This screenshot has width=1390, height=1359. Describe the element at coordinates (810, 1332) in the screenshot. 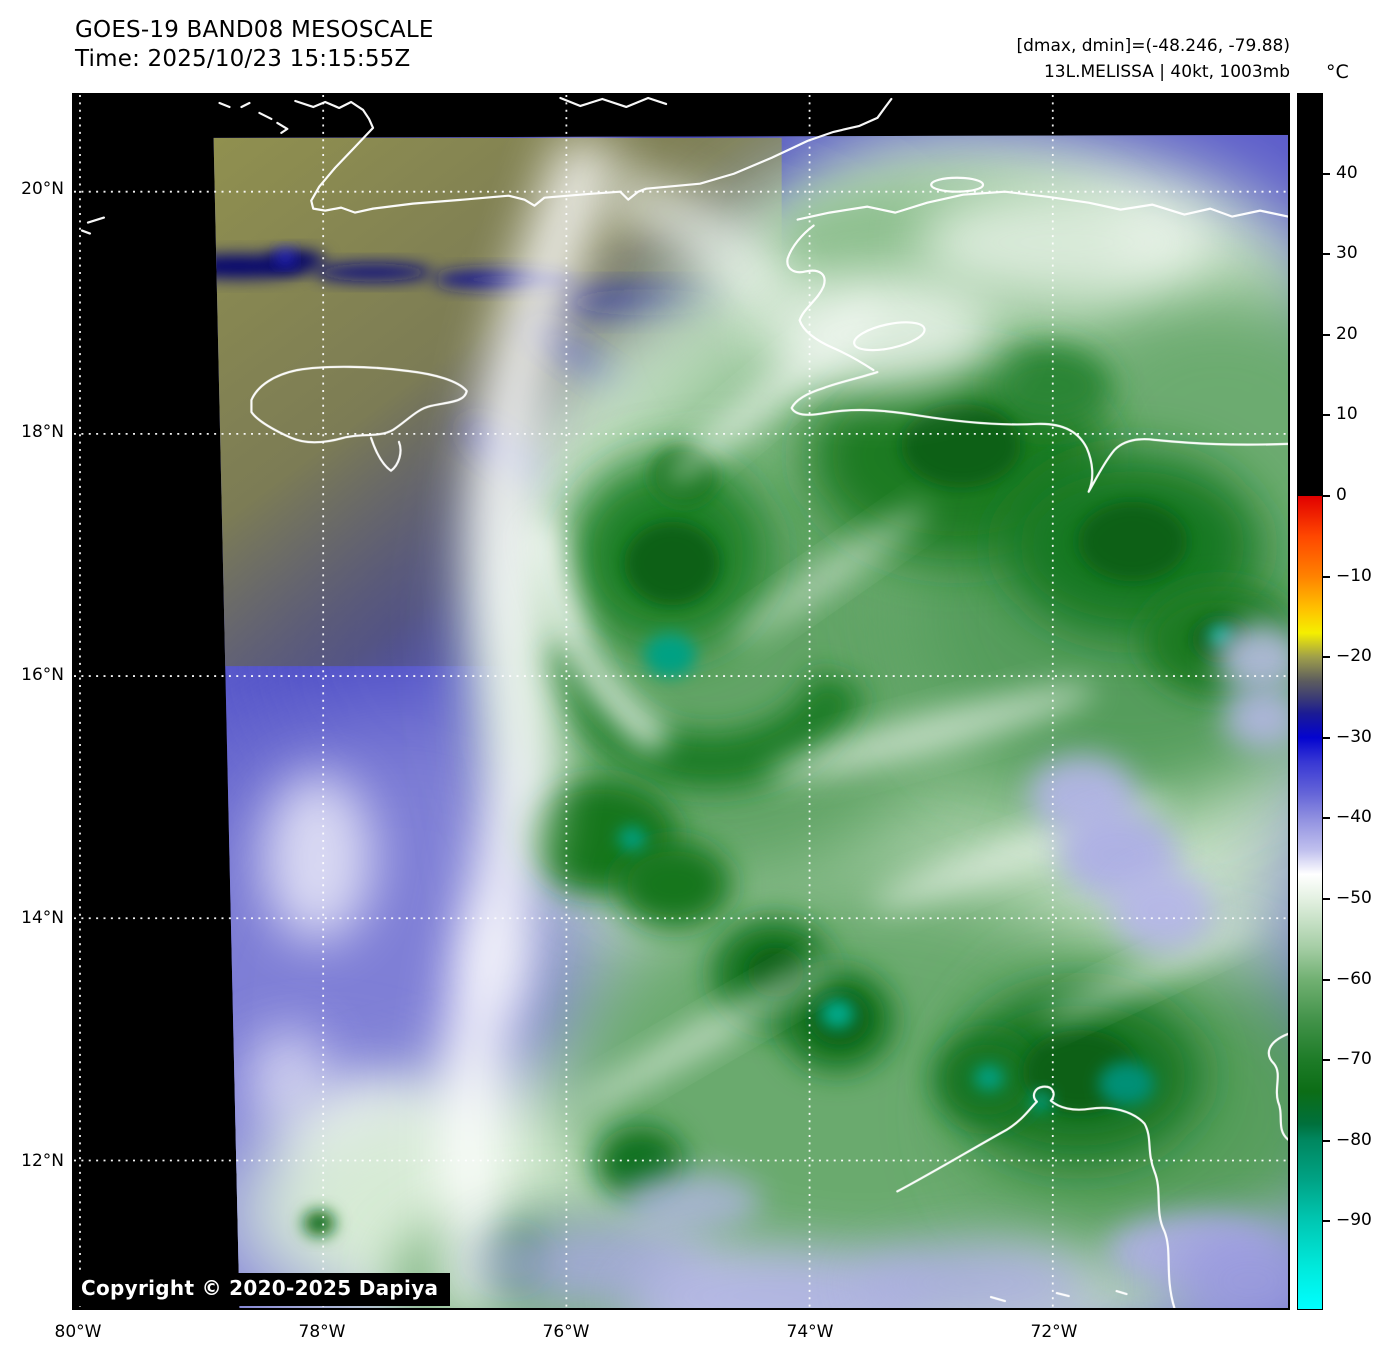

I see `lon-axis-label: 74°W` at that location.